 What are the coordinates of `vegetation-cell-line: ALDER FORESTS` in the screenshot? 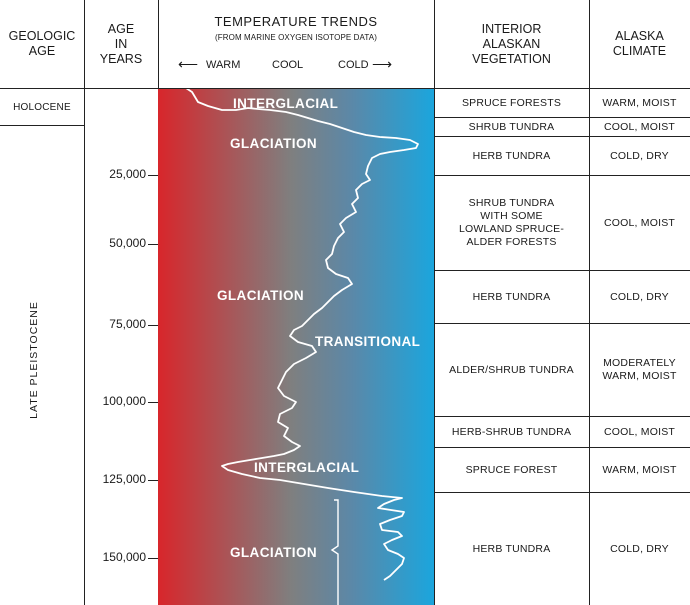 It's located at (511, 242).